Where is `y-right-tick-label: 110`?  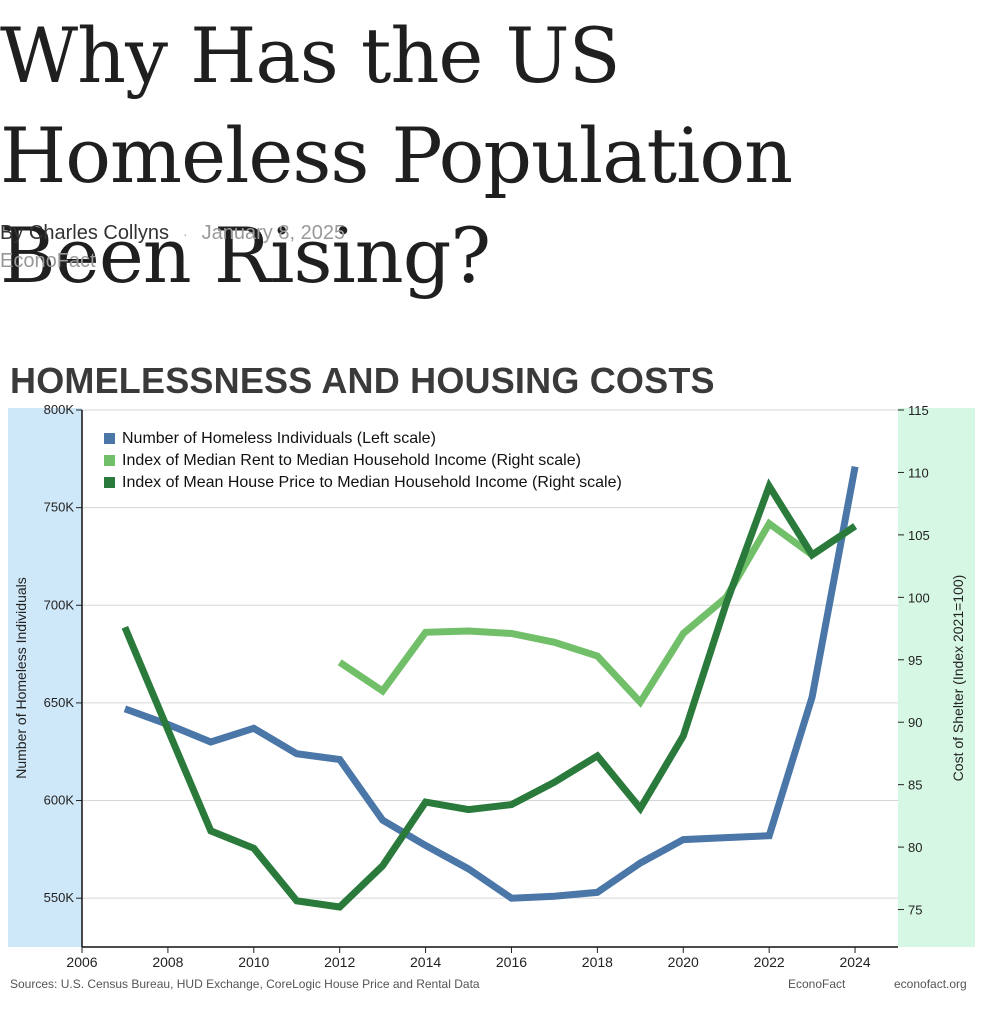 y-right-tick-label: 110 is located at coordinates (918, 472).